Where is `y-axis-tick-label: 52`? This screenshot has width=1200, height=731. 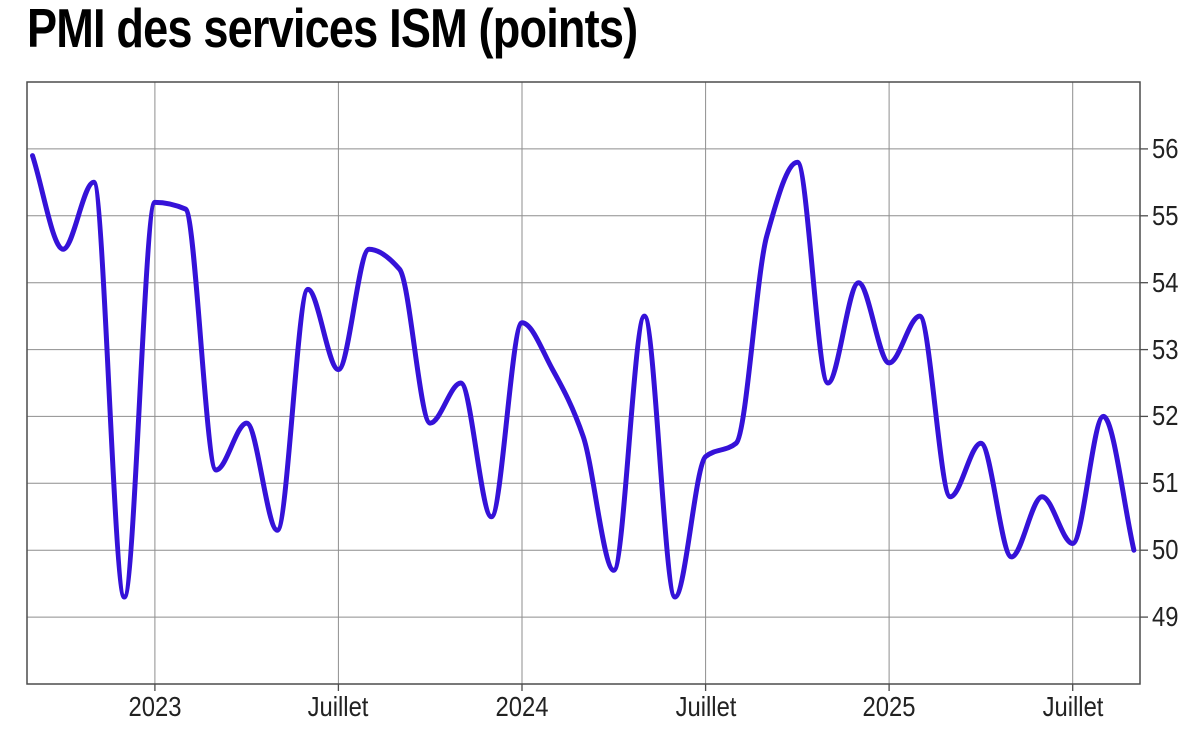
y-axis-tick-label: 52 is located at coordinates (1165, 416).